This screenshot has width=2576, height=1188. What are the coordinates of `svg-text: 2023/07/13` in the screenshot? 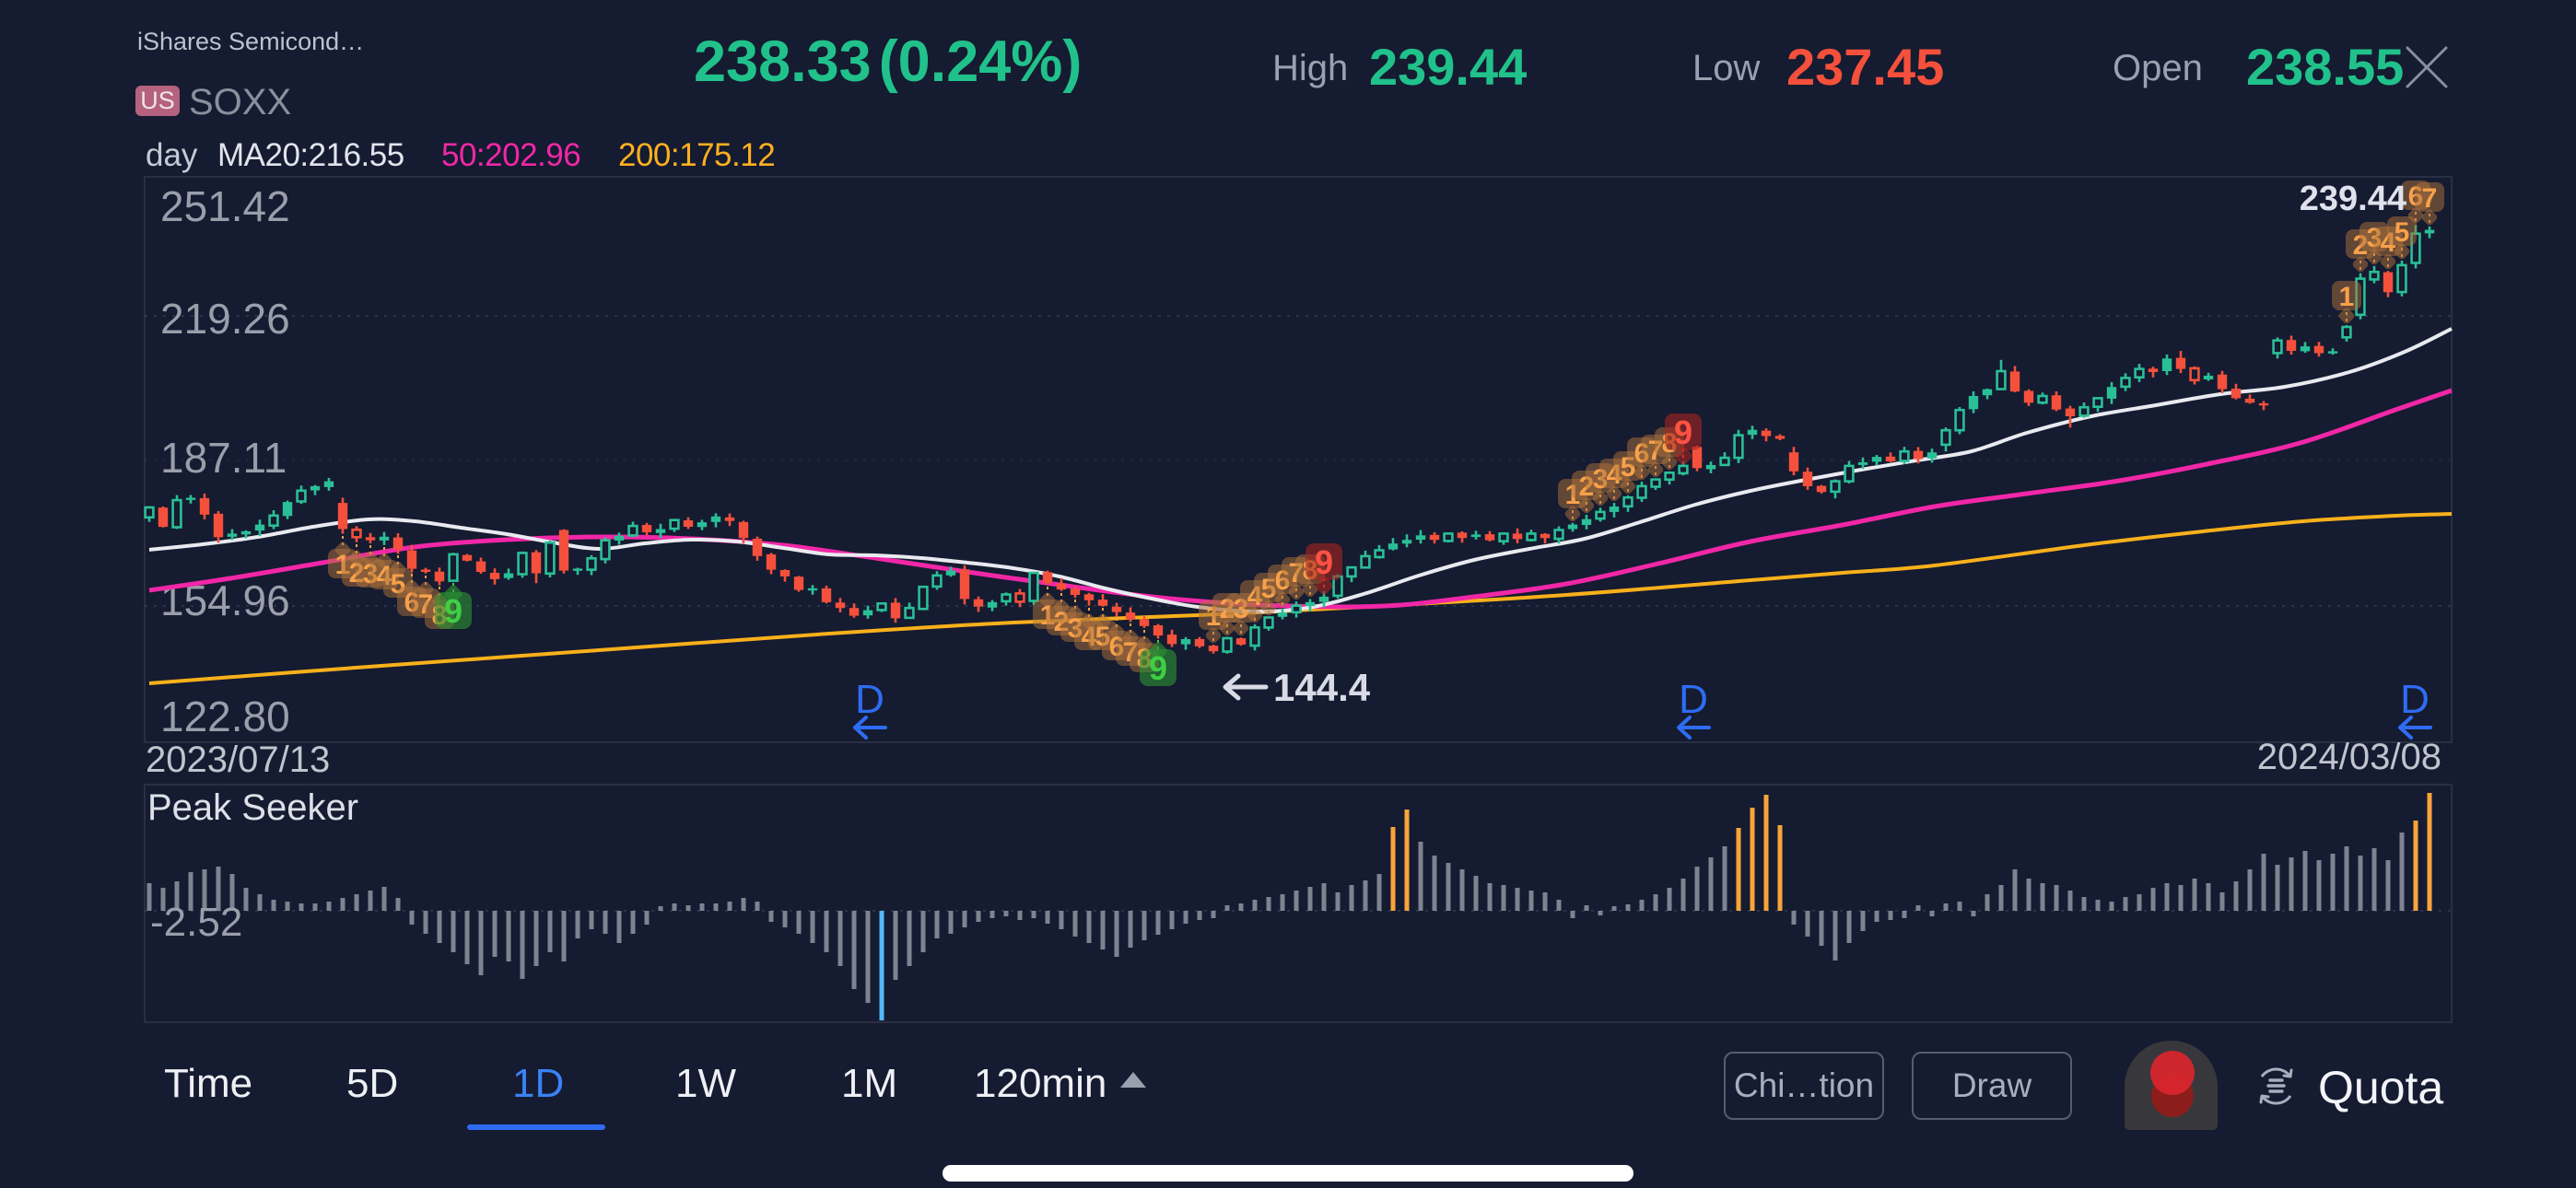 It's located at (238, 760).